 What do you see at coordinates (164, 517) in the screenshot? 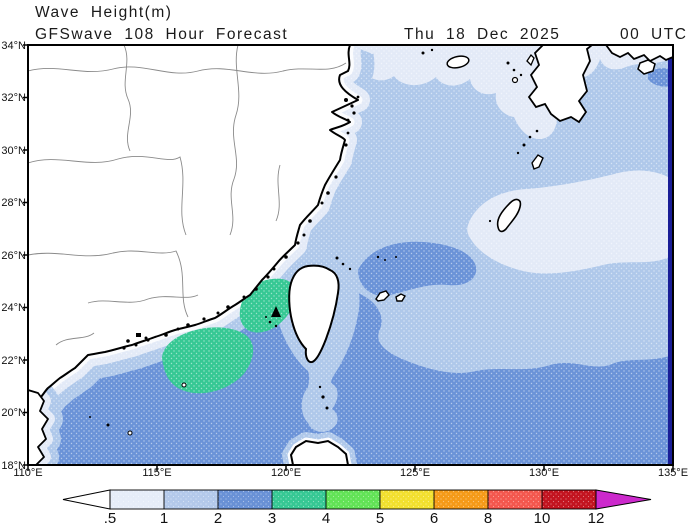
I see `colorbar-tick-label: 1` at bounding box center [164, 517].